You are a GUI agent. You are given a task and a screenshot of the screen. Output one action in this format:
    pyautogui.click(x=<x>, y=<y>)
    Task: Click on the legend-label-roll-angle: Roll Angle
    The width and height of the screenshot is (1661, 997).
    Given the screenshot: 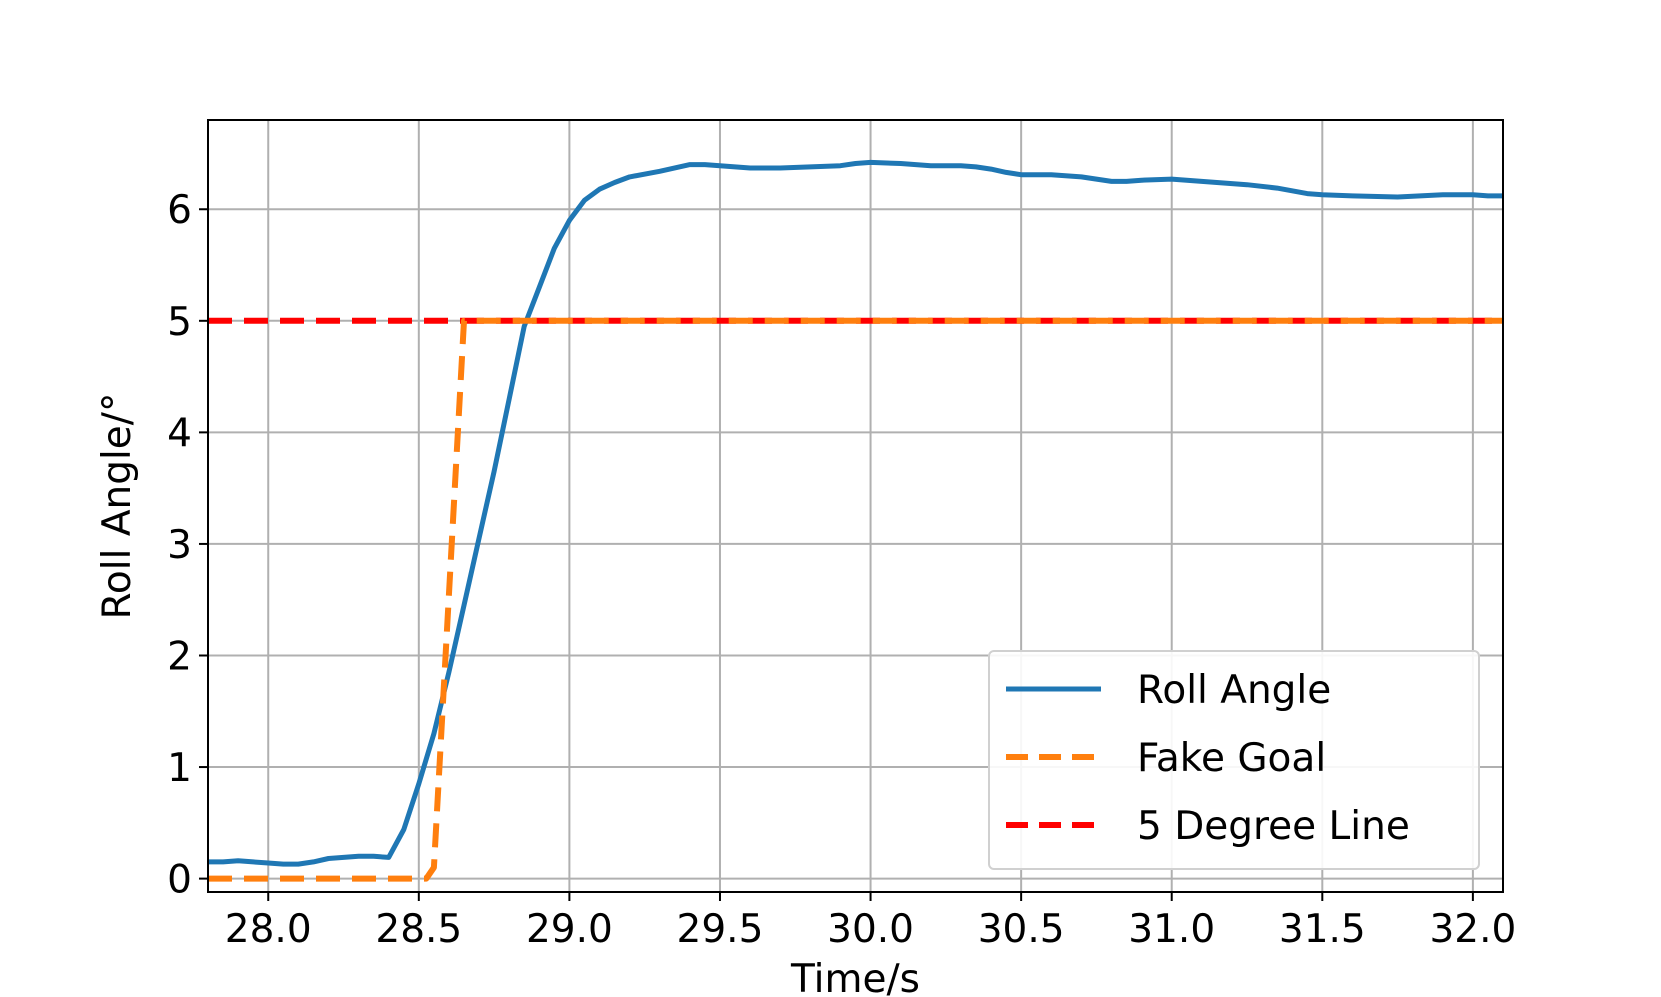 What is the action you would take?
    pyautogui.click(x=1234, y=690)
    